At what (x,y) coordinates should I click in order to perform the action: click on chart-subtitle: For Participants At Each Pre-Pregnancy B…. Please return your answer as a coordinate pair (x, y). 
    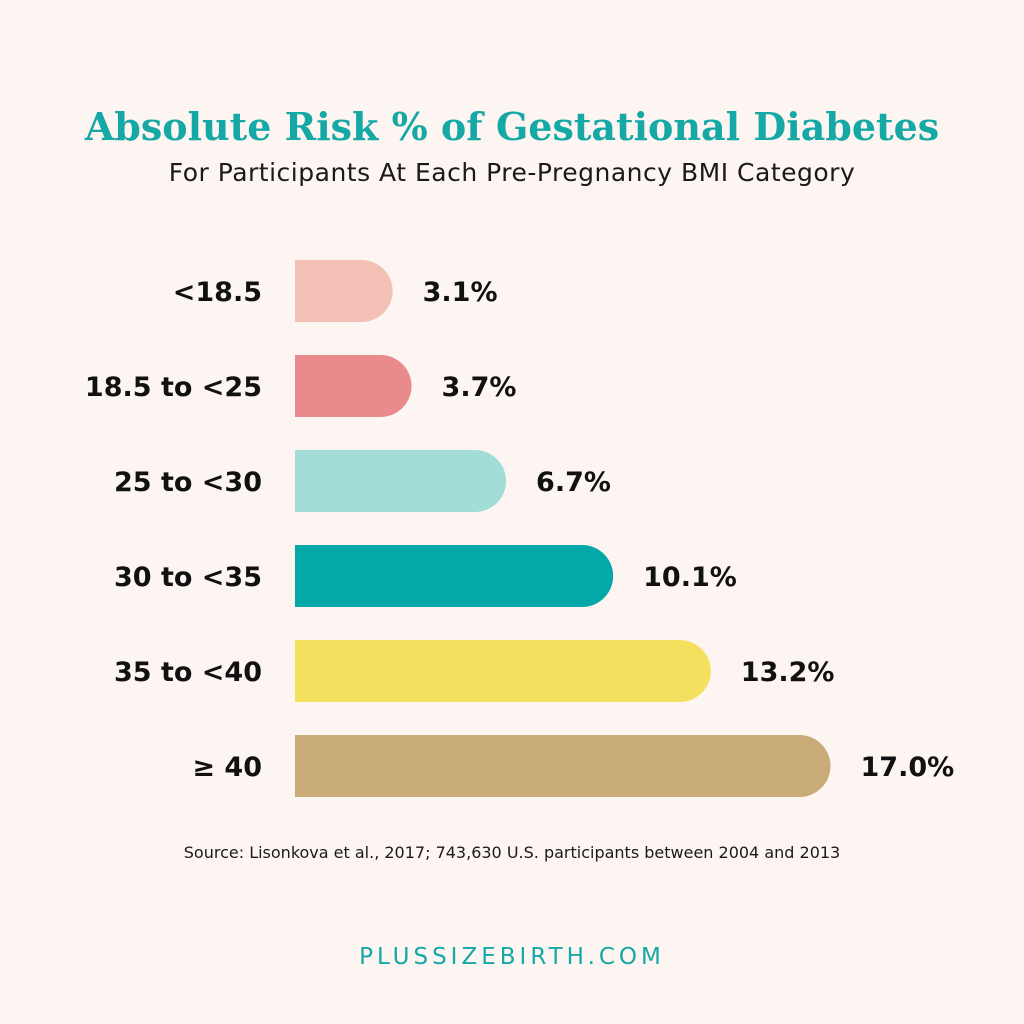
    Looking at the image, I should click on (512, 172).